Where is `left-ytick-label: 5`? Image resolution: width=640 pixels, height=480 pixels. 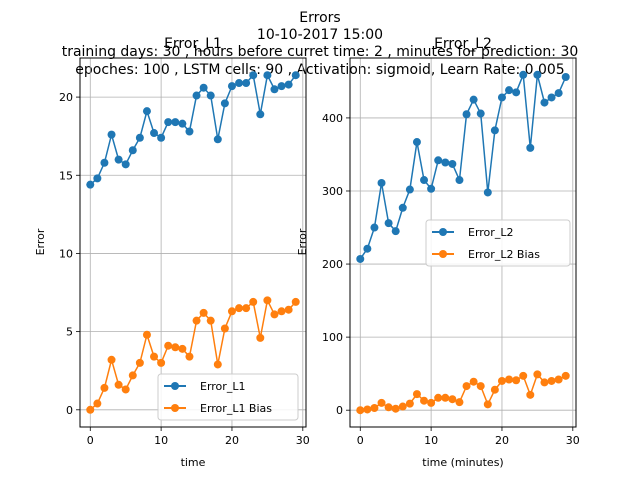
left-ytick-label: 5 is located at coordinates (69, 332).